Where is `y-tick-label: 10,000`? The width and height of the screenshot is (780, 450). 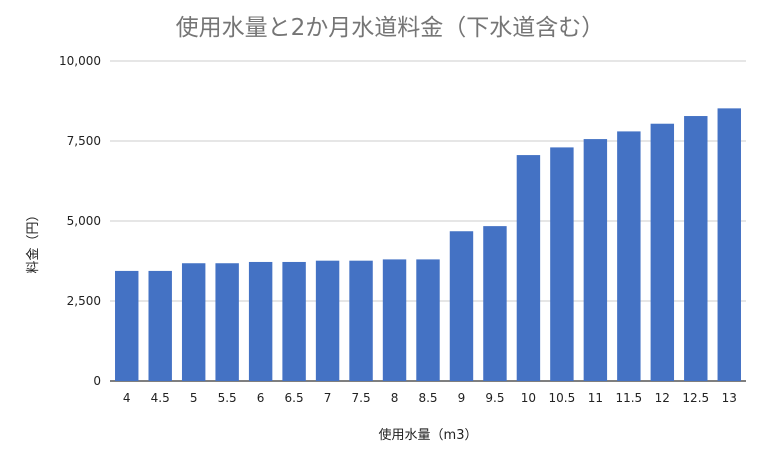 y-tick-label: 10,000 is located at coordinates (80, 61).